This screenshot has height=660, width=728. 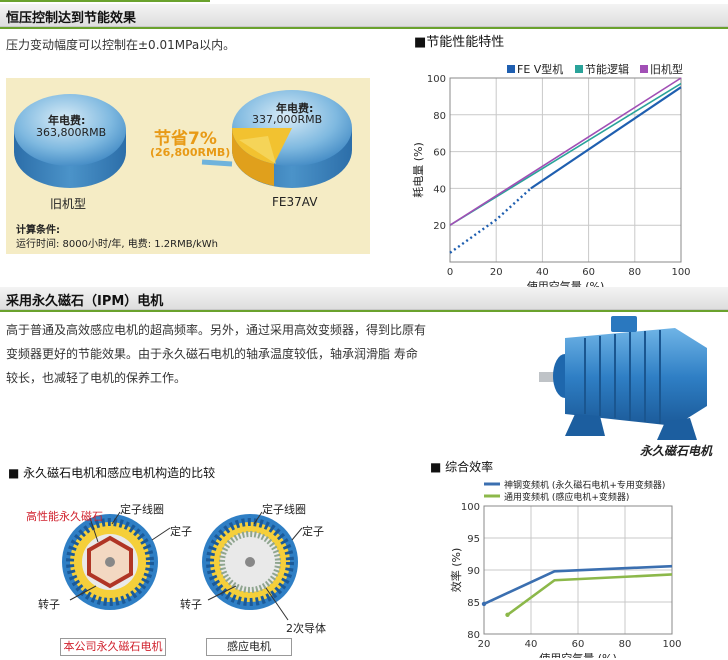 I want to click on y-axis-label: 耗电量 (%), so click(x=418, y=170).